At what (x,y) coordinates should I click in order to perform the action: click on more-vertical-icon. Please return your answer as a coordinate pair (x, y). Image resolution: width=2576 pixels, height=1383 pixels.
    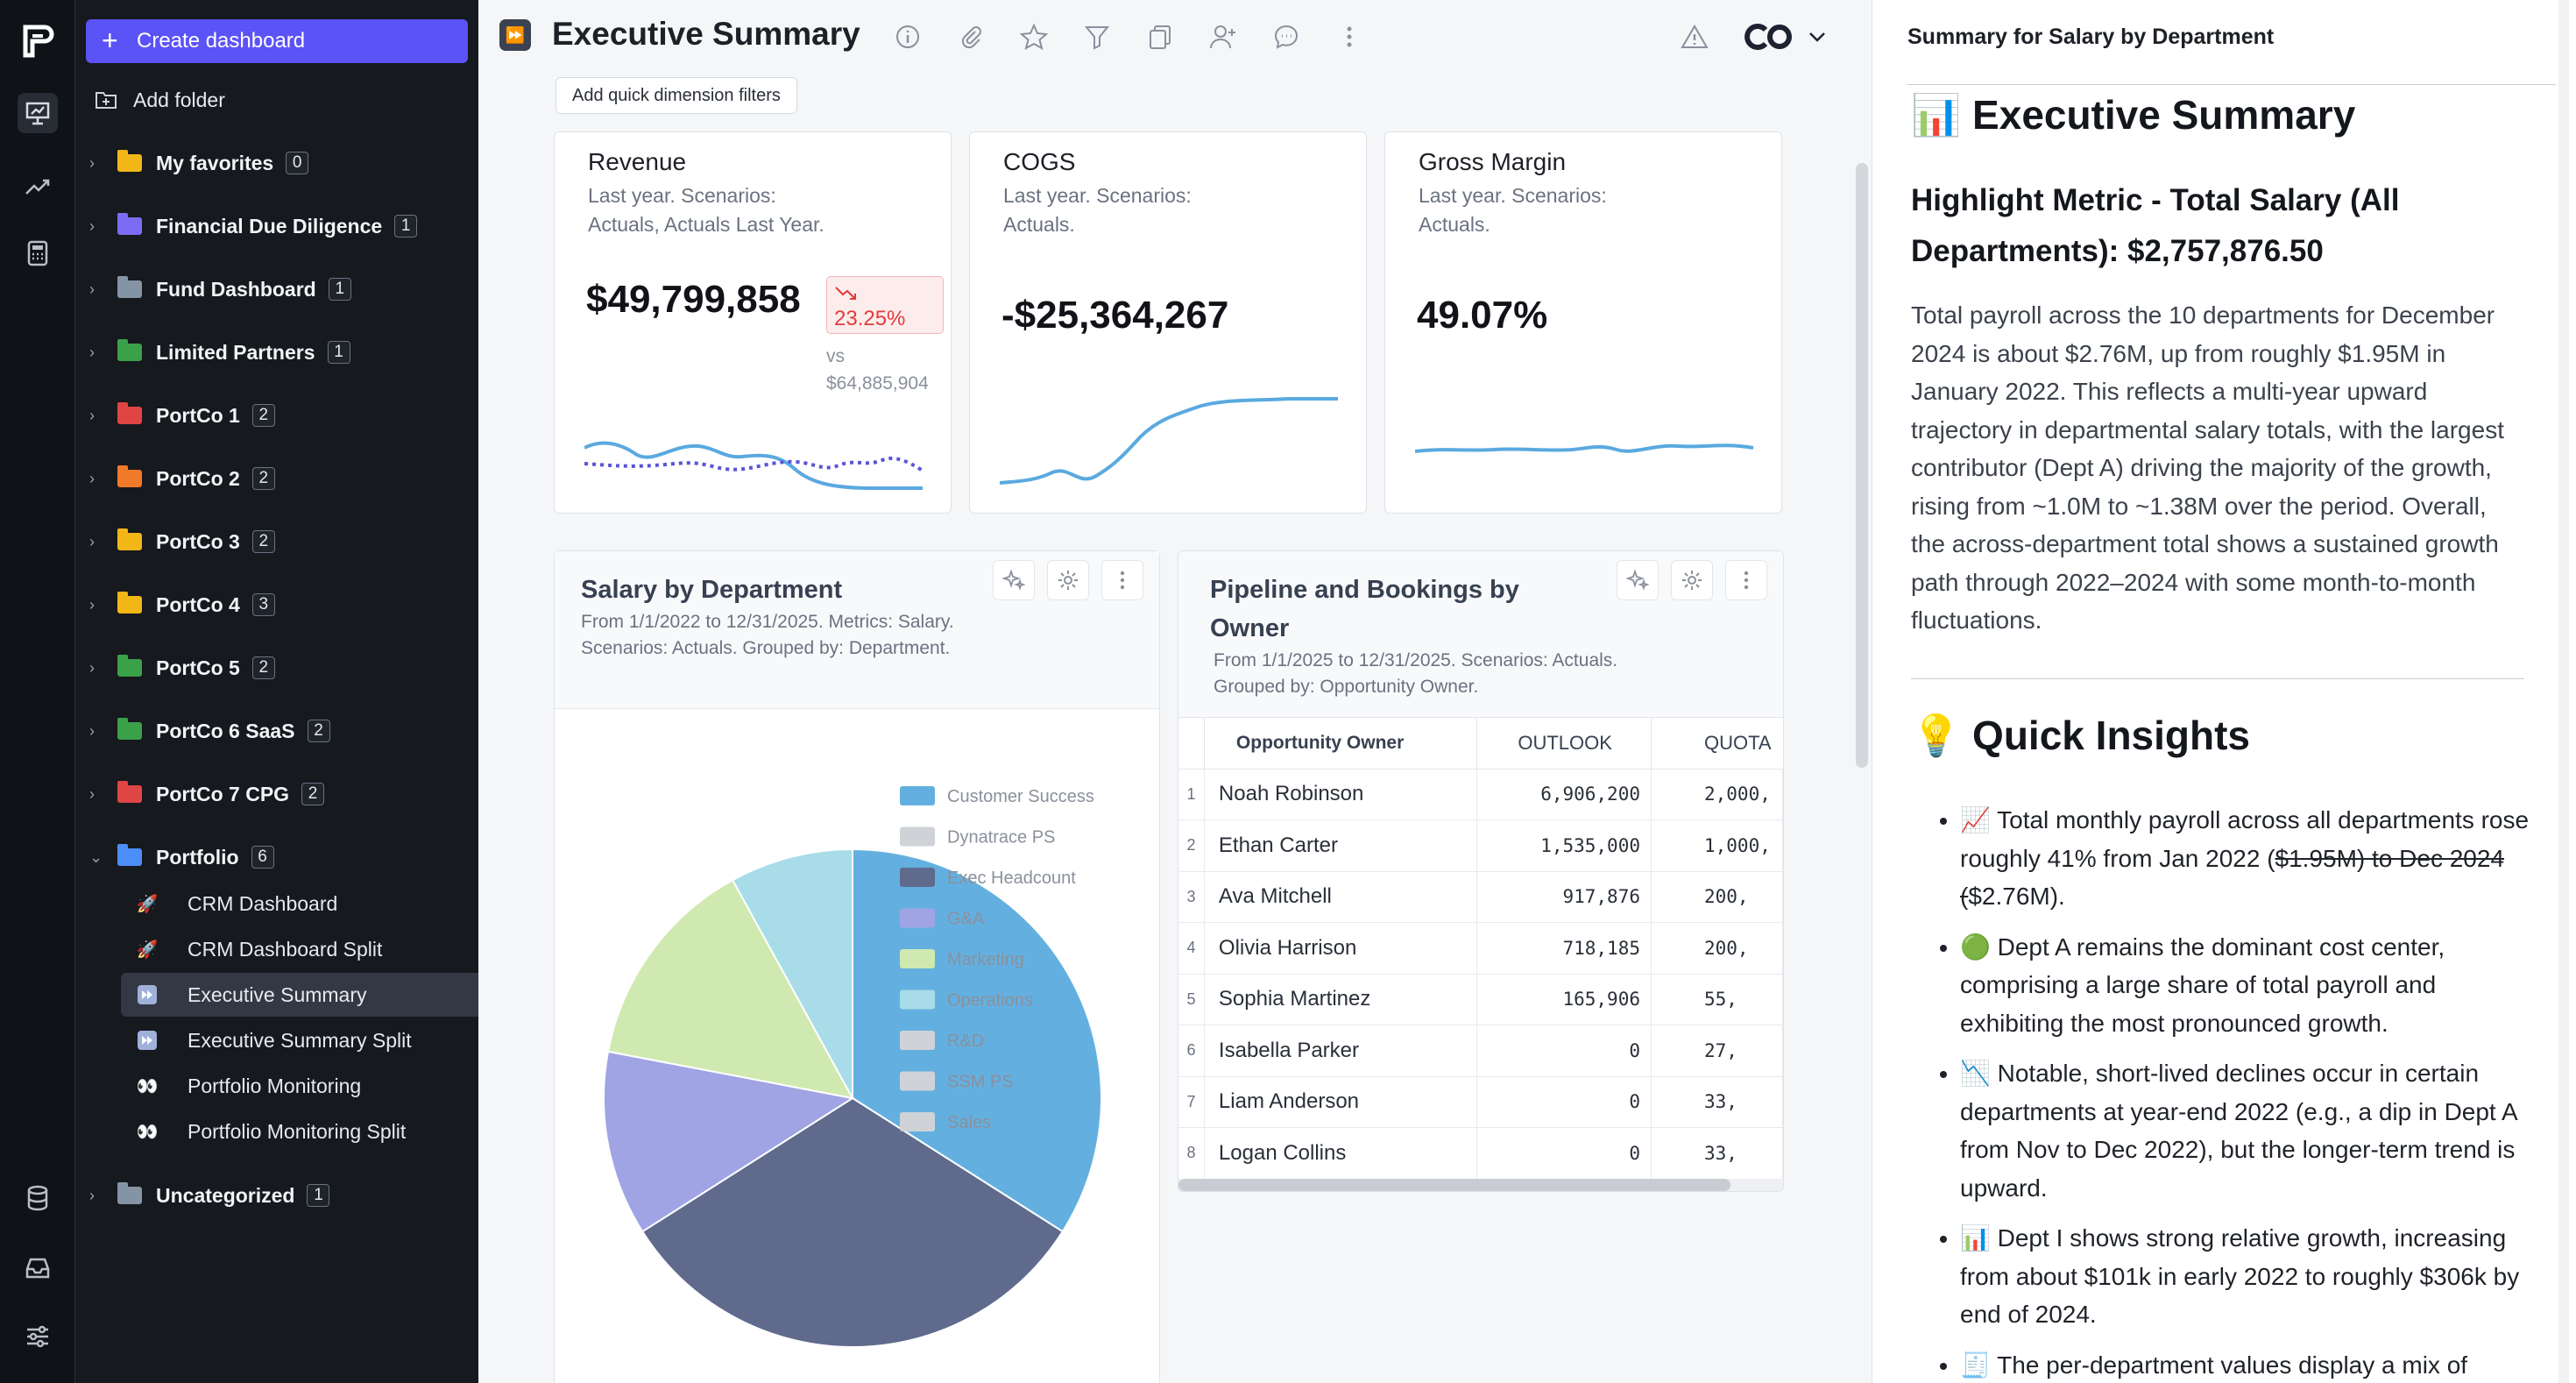
    Looking at the image, I should click on (1349, 37).